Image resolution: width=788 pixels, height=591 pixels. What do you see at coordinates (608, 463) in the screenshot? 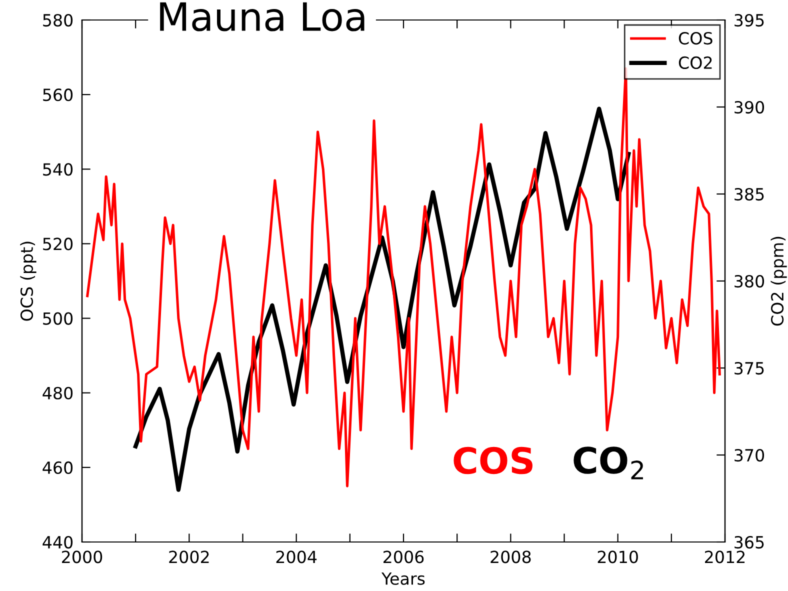
I see `annotation: CO$_{2}$` at bounding box center [608, 463].